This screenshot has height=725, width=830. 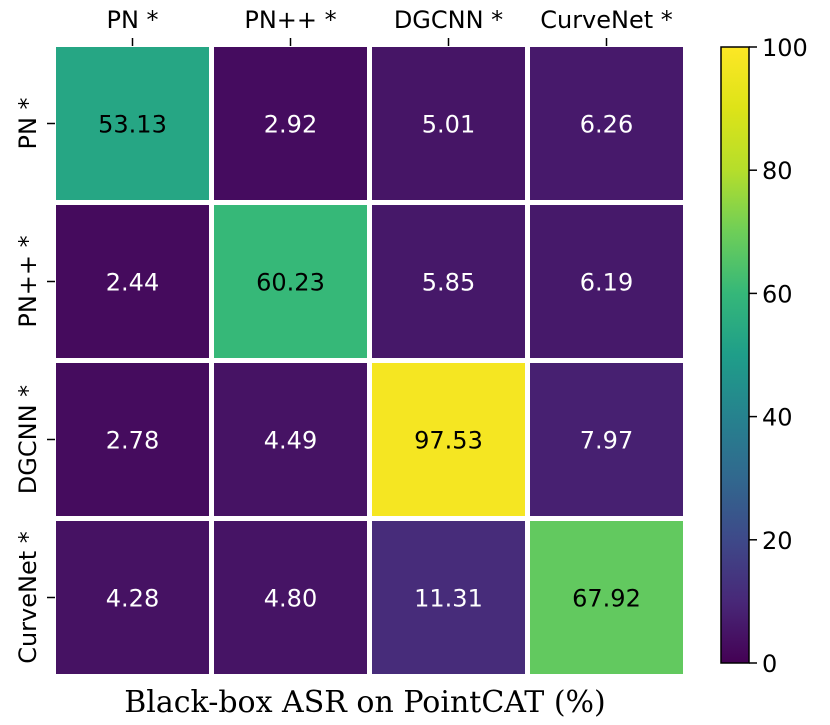 What do you see at coordinates (28, 439) in the screenshot?
I see `y-tick-label: DGCNN *` at bounding box center [28, 439].